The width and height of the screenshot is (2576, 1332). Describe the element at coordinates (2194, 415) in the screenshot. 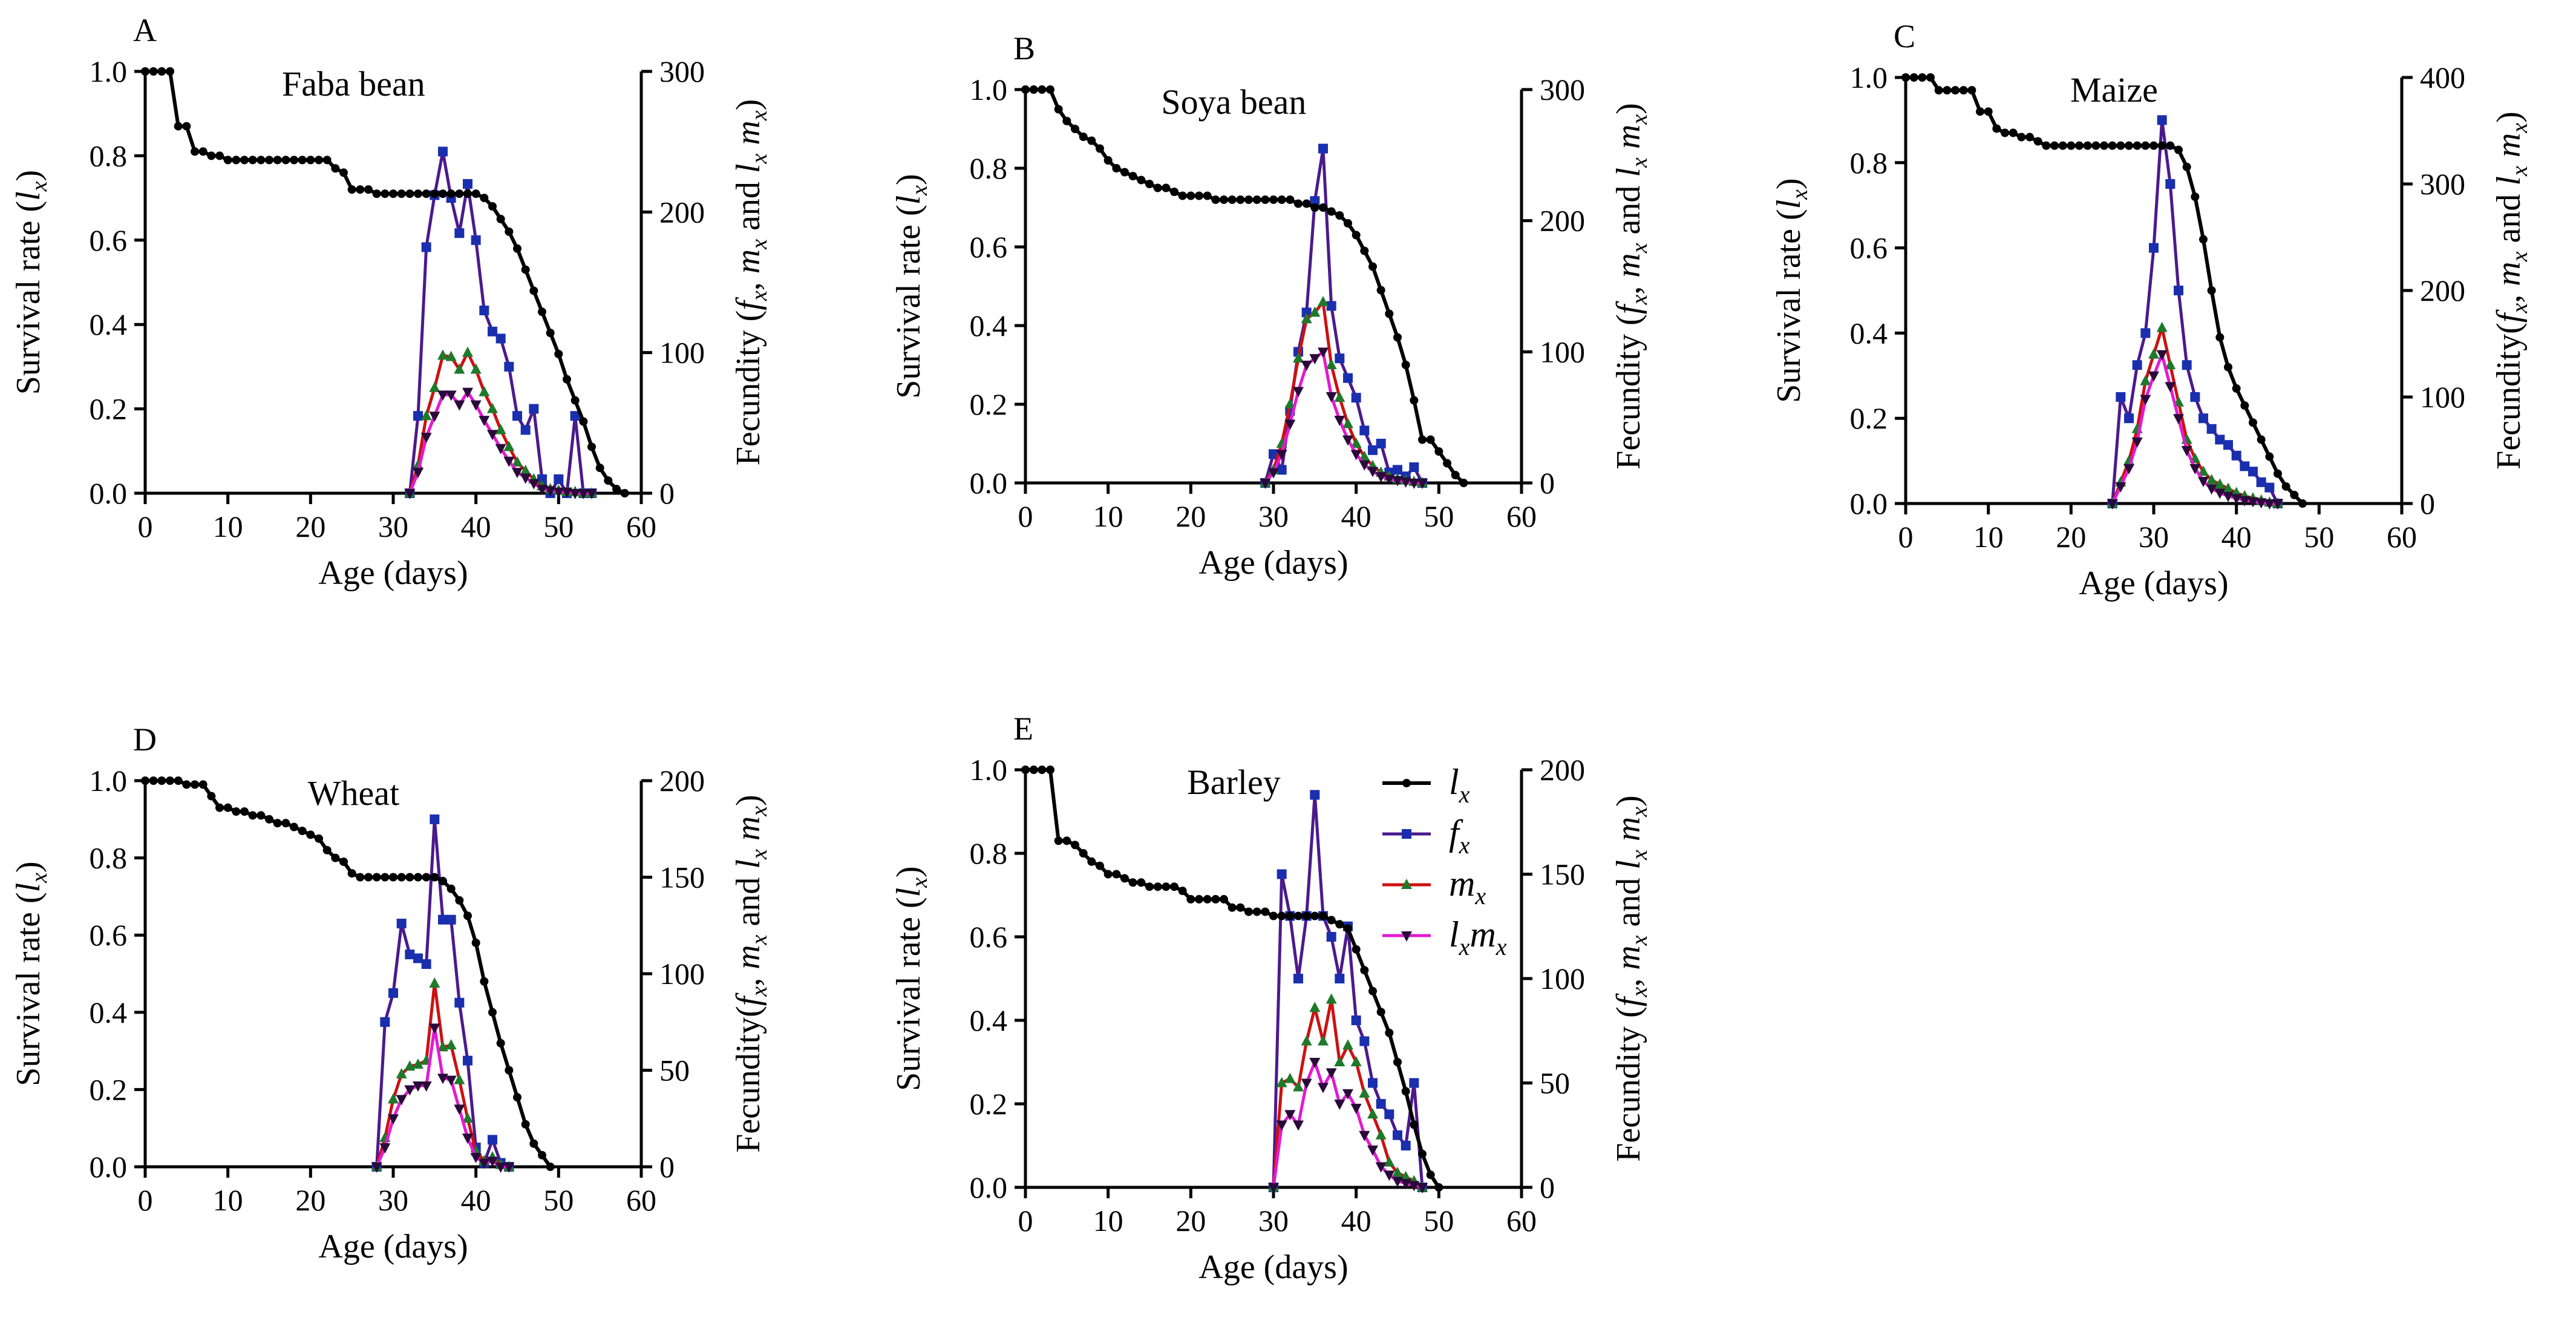

I see `series-line-mx` at that location.